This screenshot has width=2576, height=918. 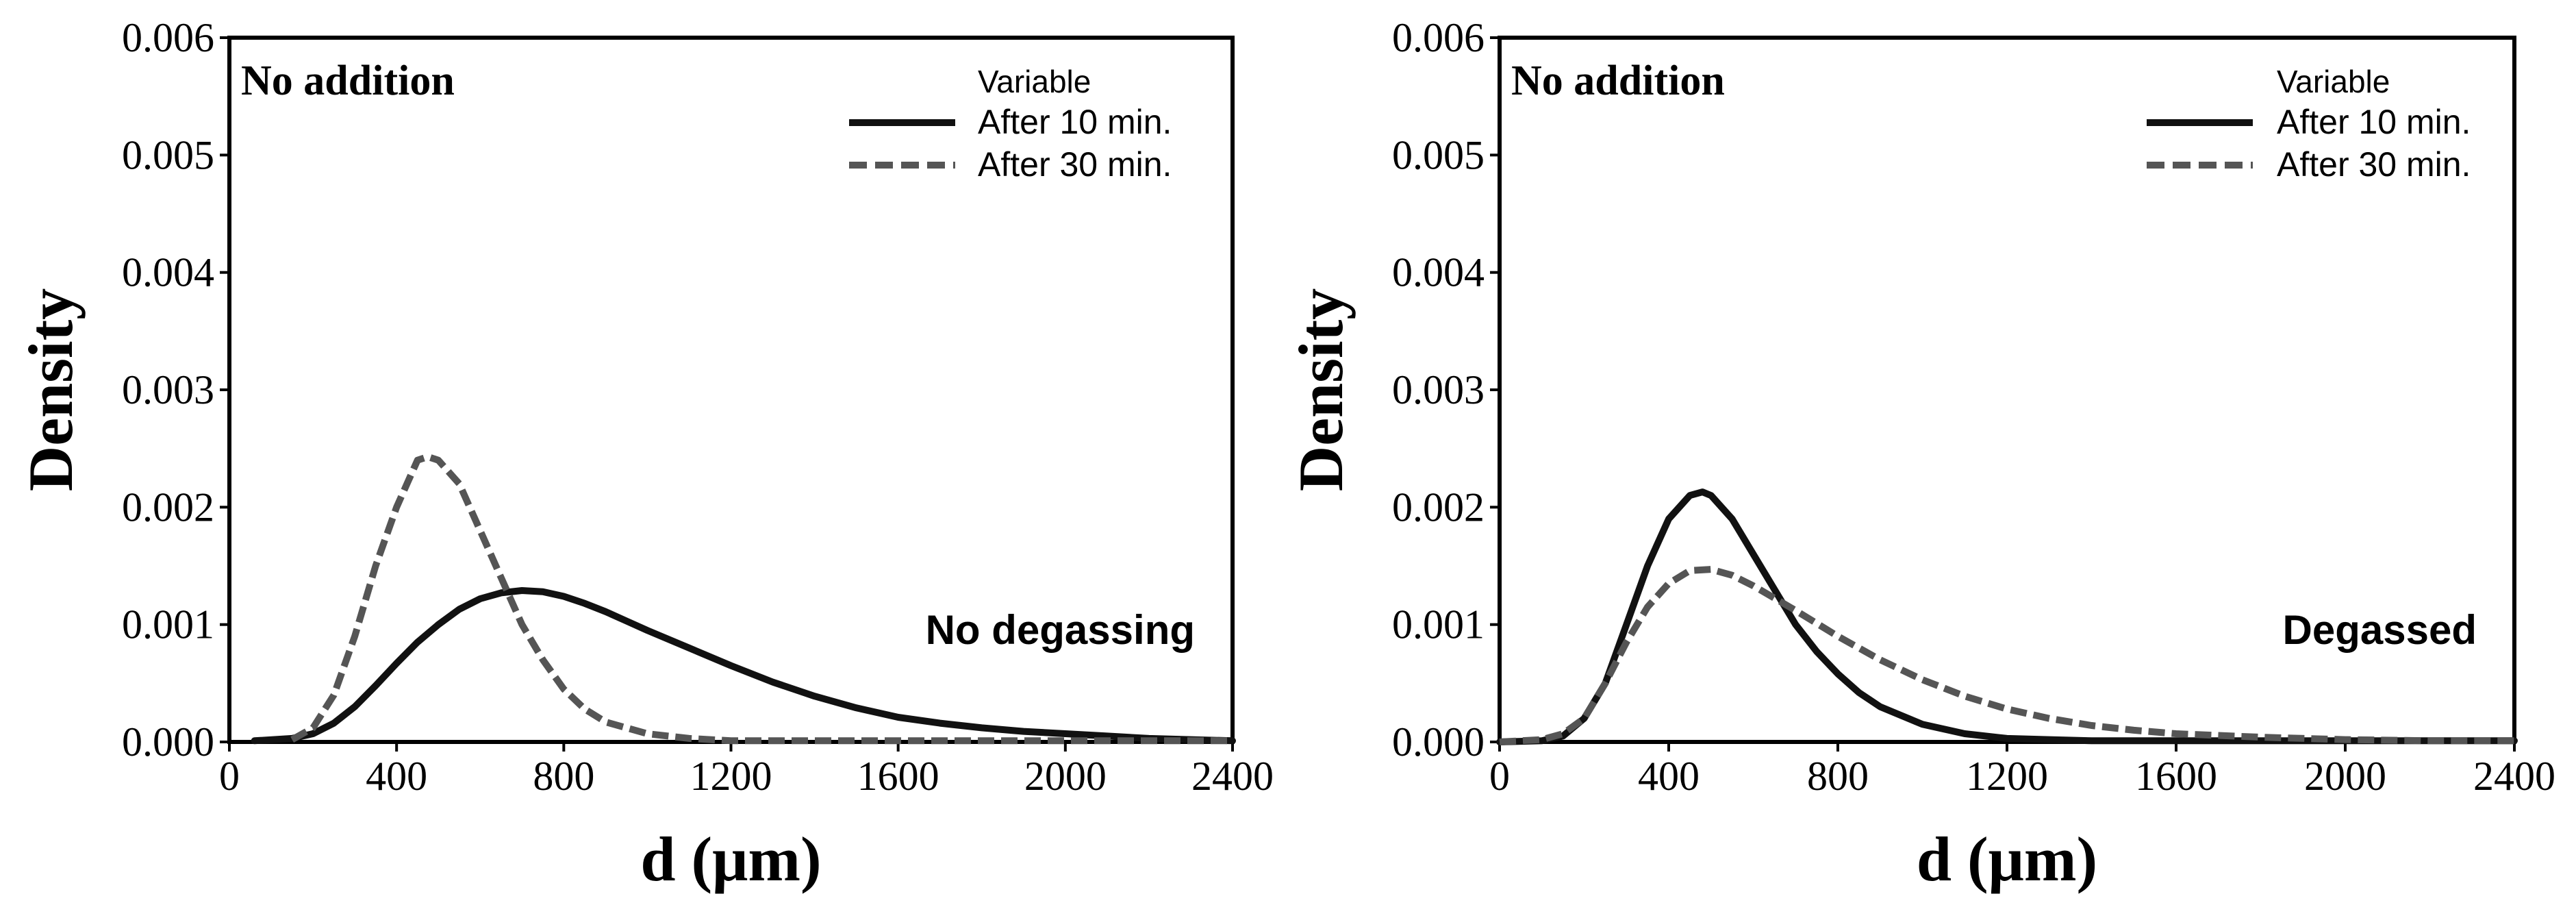 I want to click on condition-label: Degassed, so click(x=2380, y=630).